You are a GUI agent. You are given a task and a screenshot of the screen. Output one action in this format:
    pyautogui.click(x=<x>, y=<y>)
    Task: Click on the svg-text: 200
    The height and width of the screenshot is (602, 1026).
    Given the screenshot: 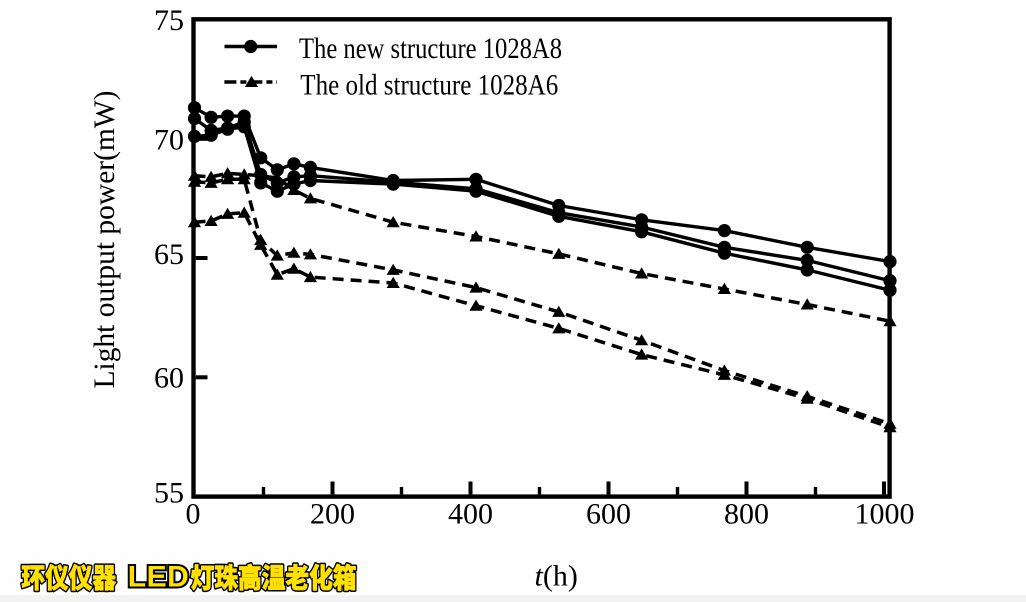 What is the action you would take?
    pyautogui.click(x=332, y=514)
    